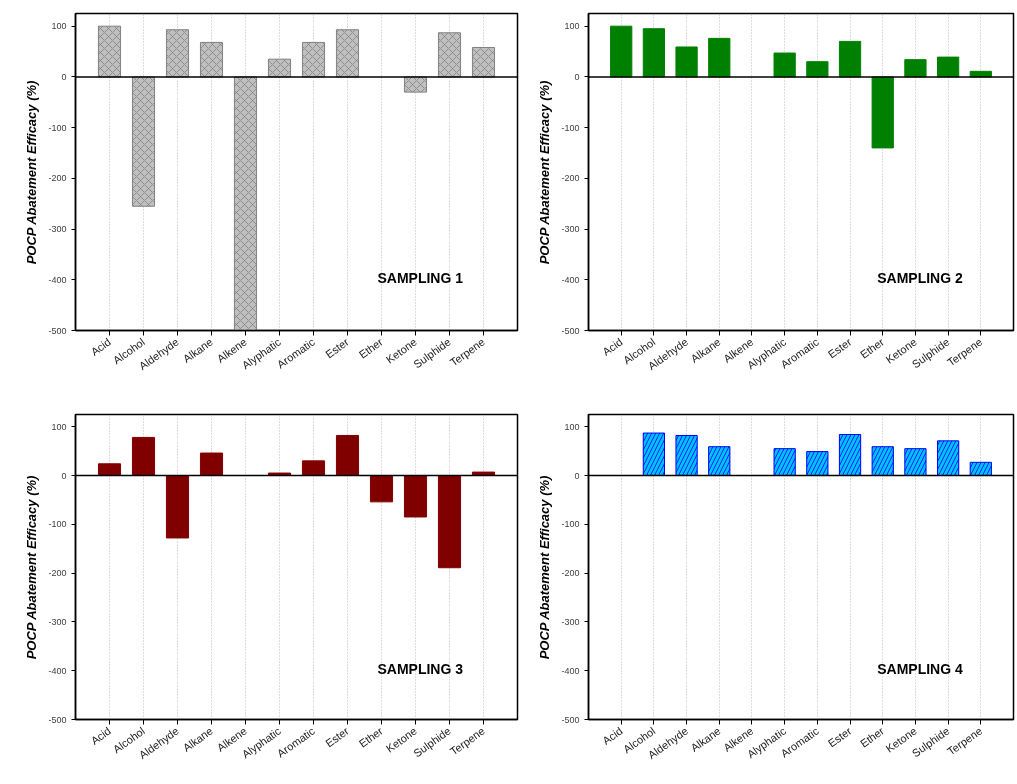 This screenshot has width=1017, height=784. I want to click on text: SAMPLING 4, so click(920, 669).